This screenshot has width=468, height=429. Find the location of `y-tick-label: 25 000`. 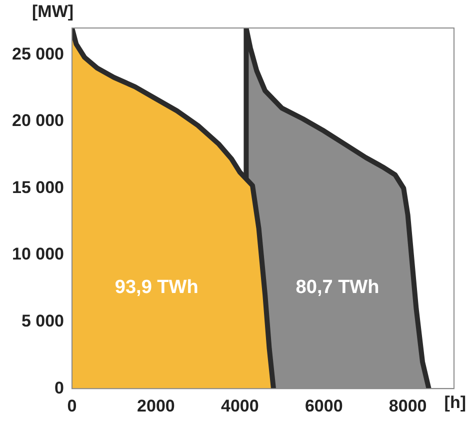

y-tick-label: 25 000 is located at coordinates (38, 54).